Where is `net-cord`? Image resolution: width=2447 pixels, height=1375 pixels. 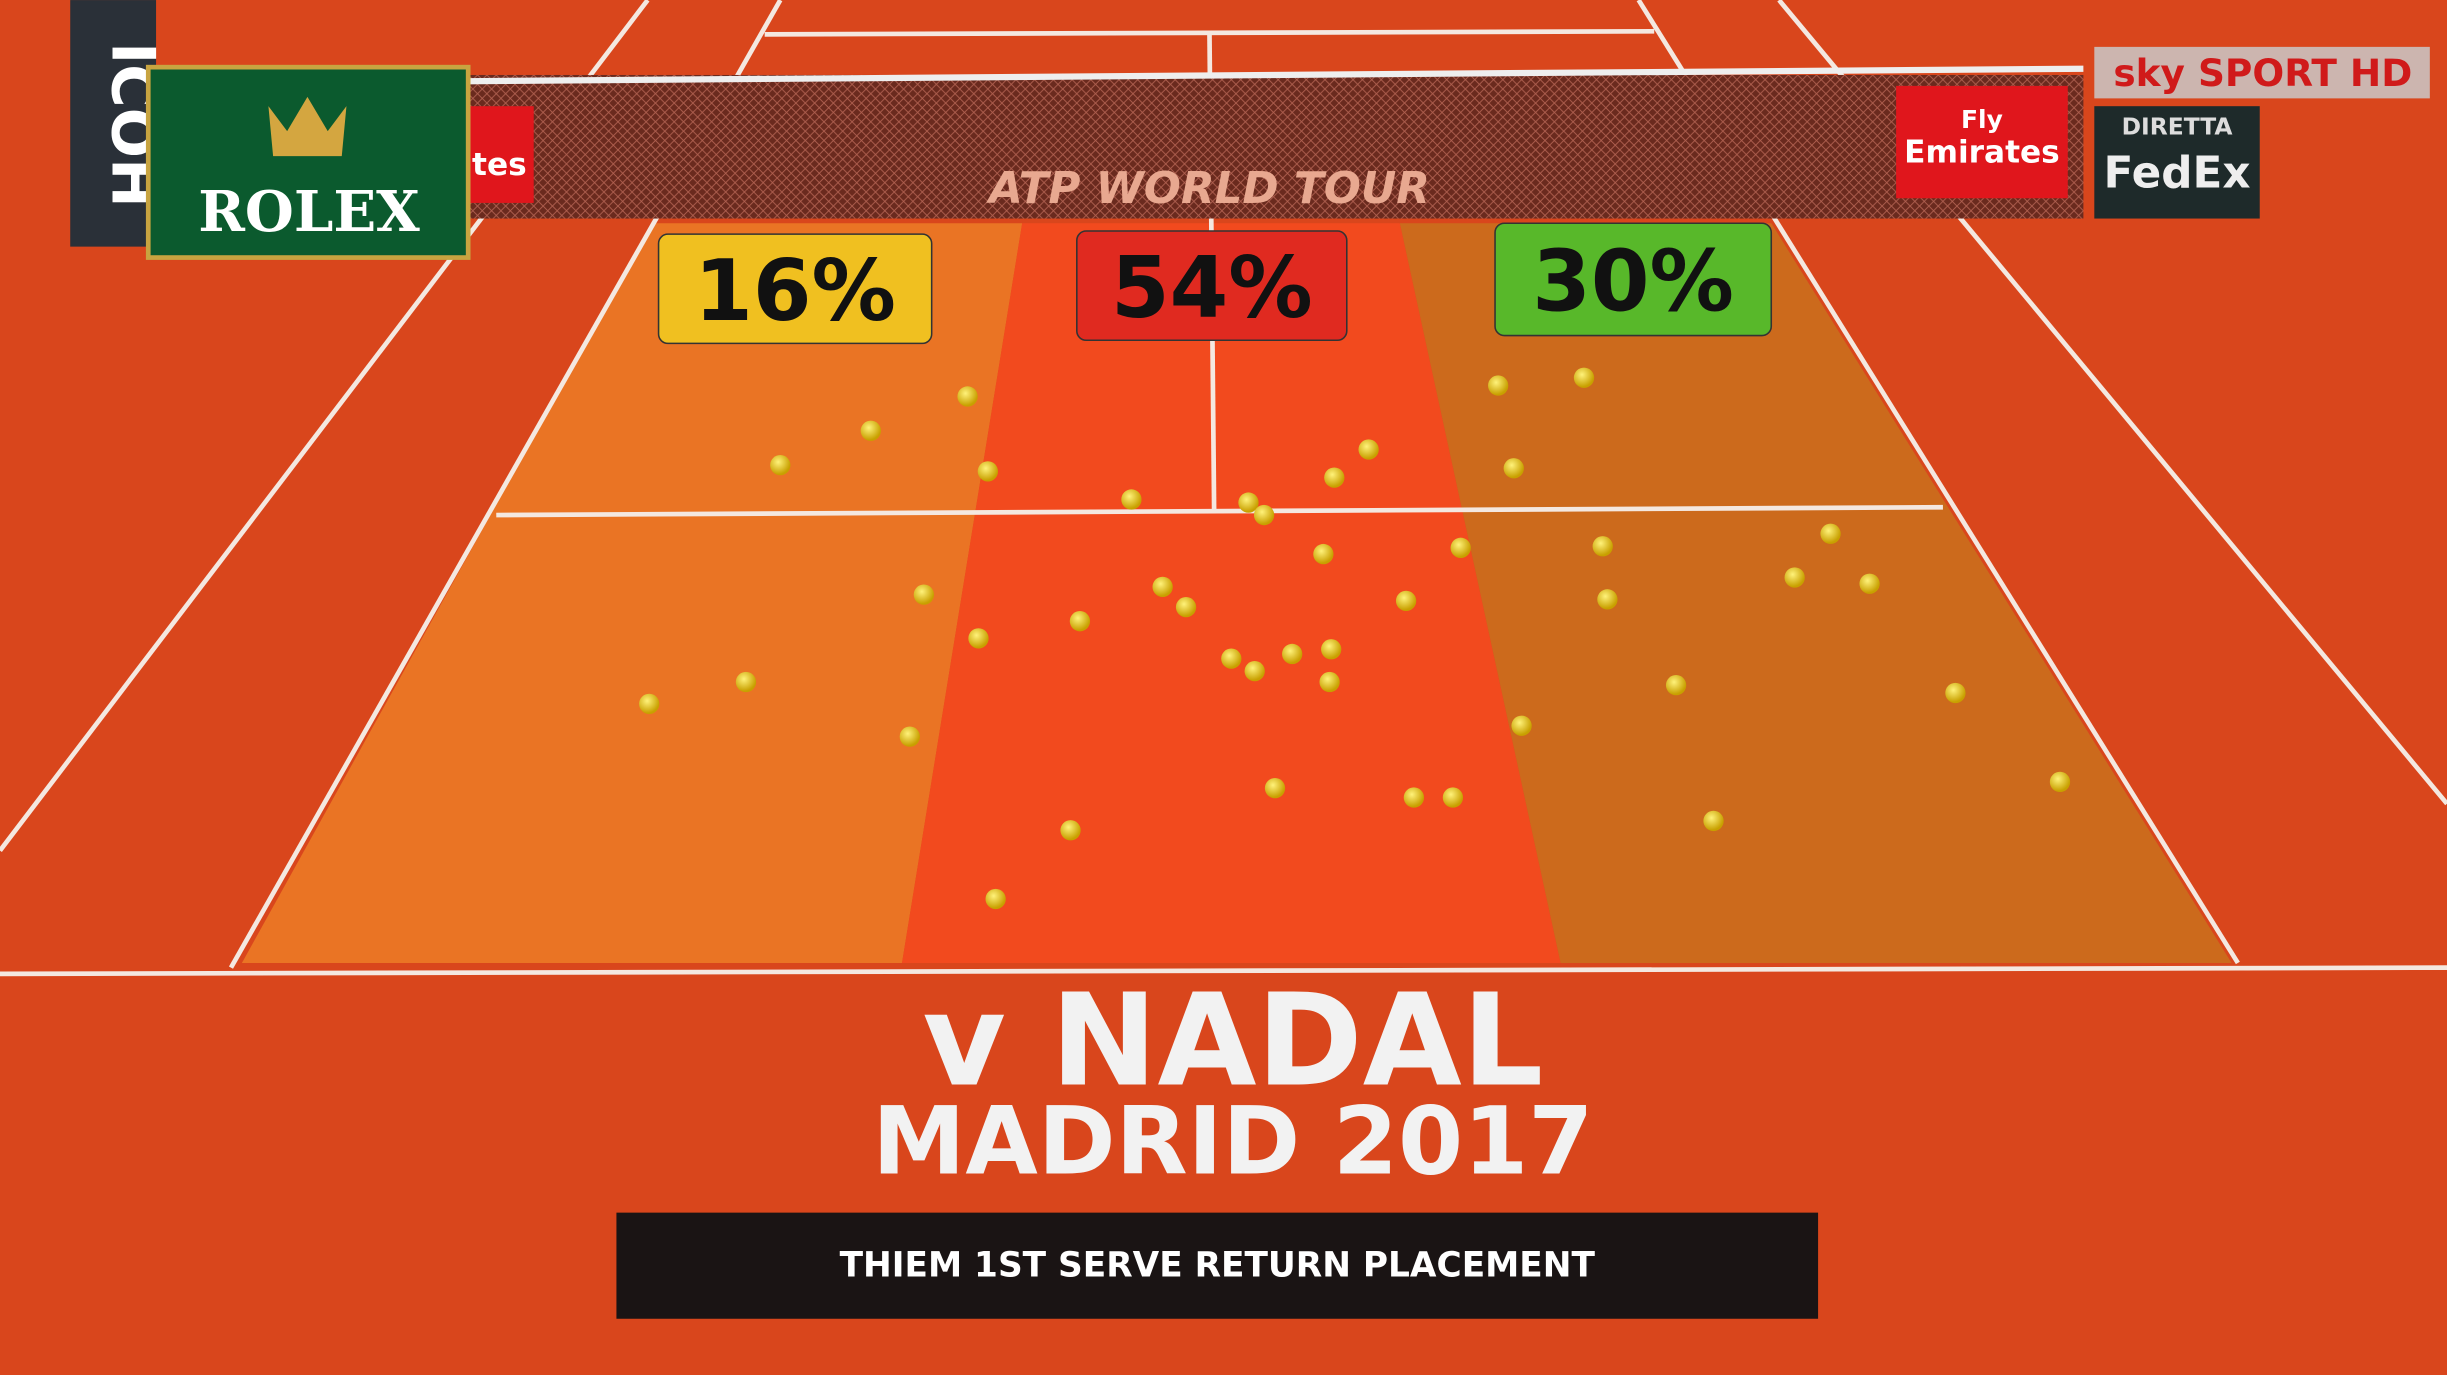
net-cord is located at coordinates (1276, 75).